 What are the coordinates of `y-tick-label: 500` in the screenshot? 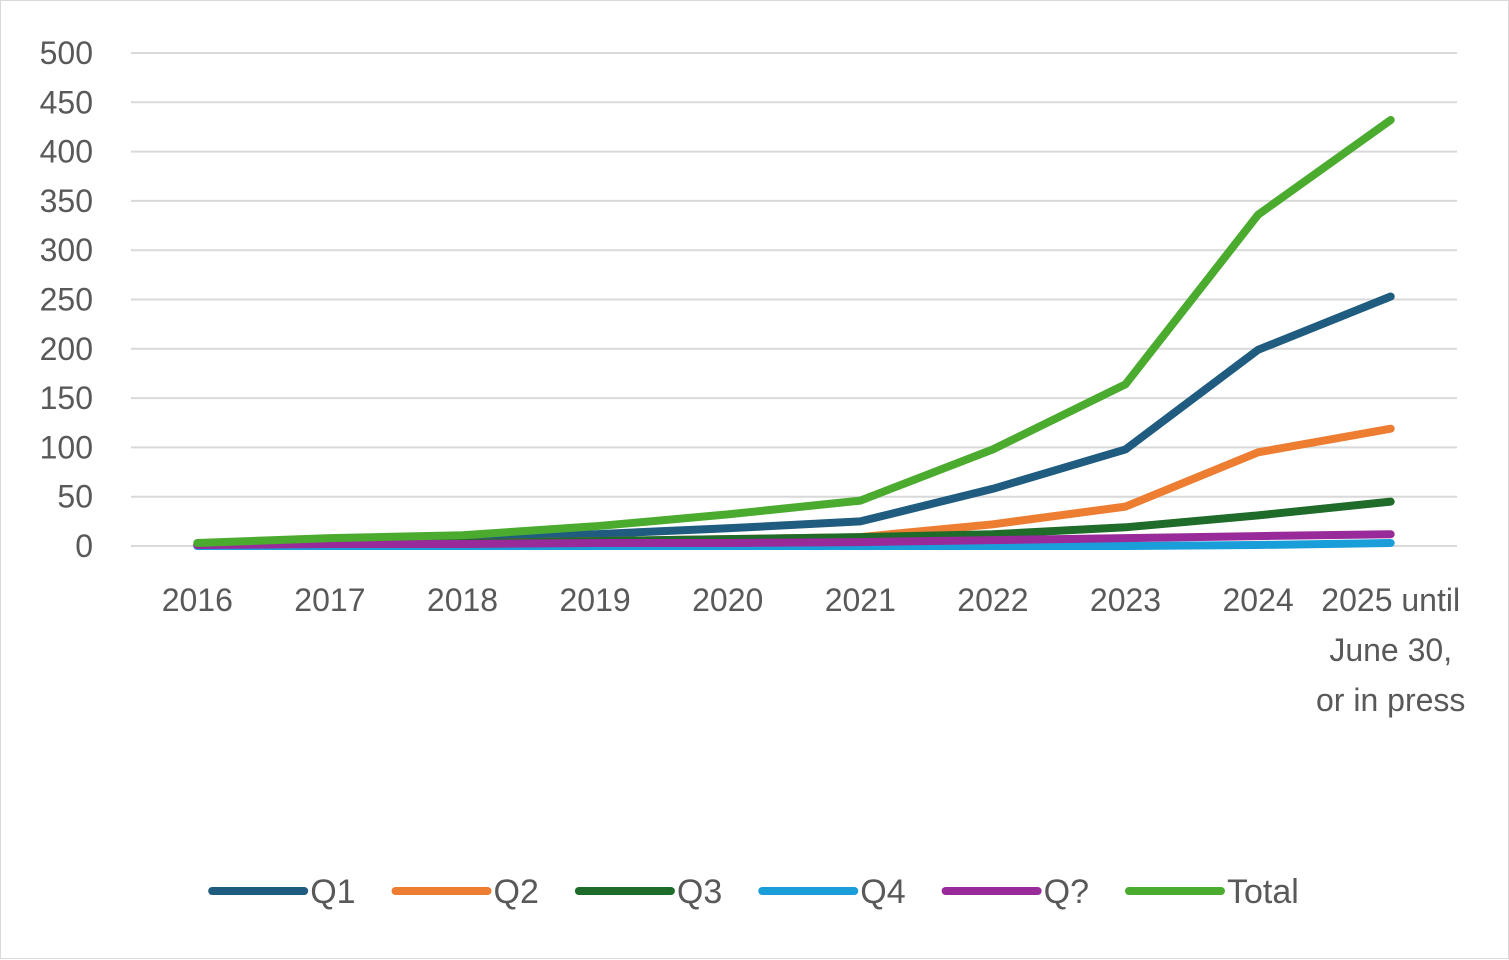 It's located at (66, 53).